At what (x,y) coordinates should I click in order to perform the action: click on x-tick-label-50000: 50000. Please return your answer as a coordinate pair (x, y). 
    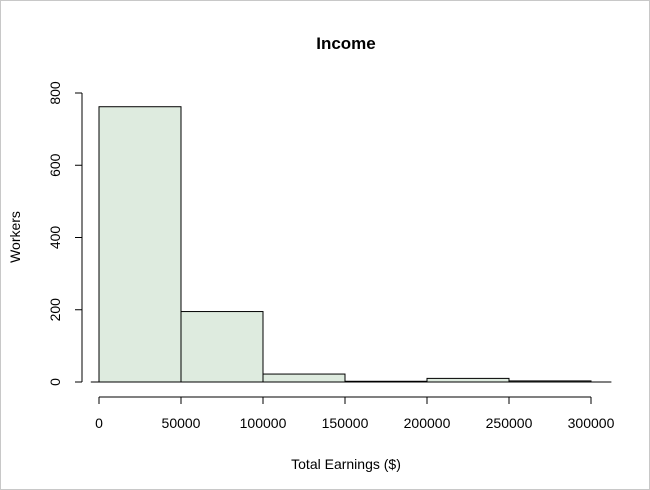
    Looking at the image, I should click on (181, 423).